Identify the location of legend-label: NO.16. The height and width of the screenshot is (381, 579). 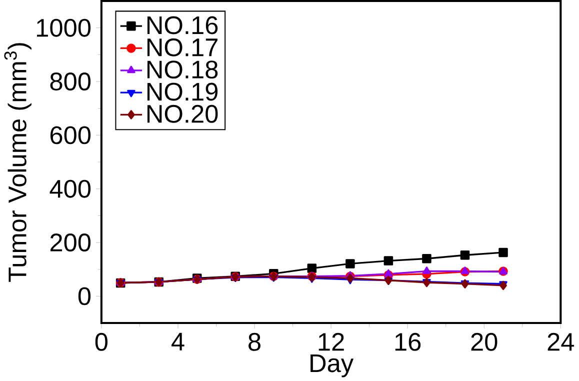
(182, 25).